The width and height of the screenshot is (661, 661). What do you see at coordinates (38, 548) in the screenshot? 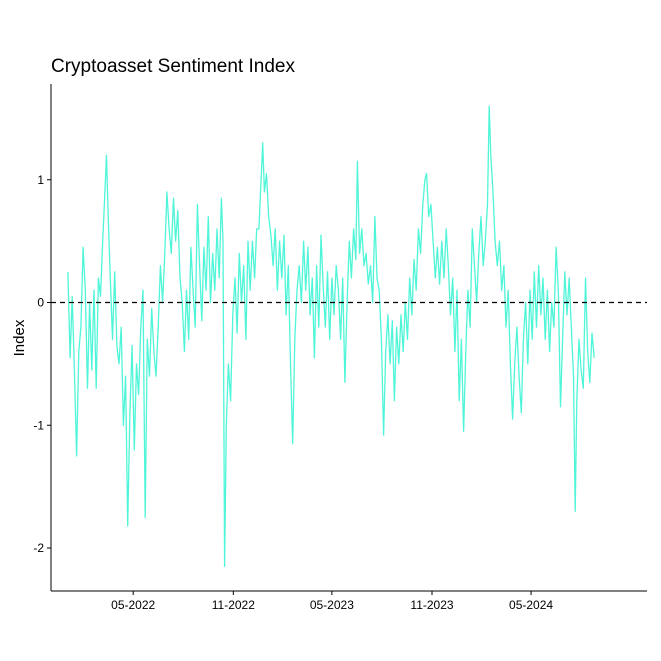
I see `y-tick-label: -2` at bounding box center [38, 548].